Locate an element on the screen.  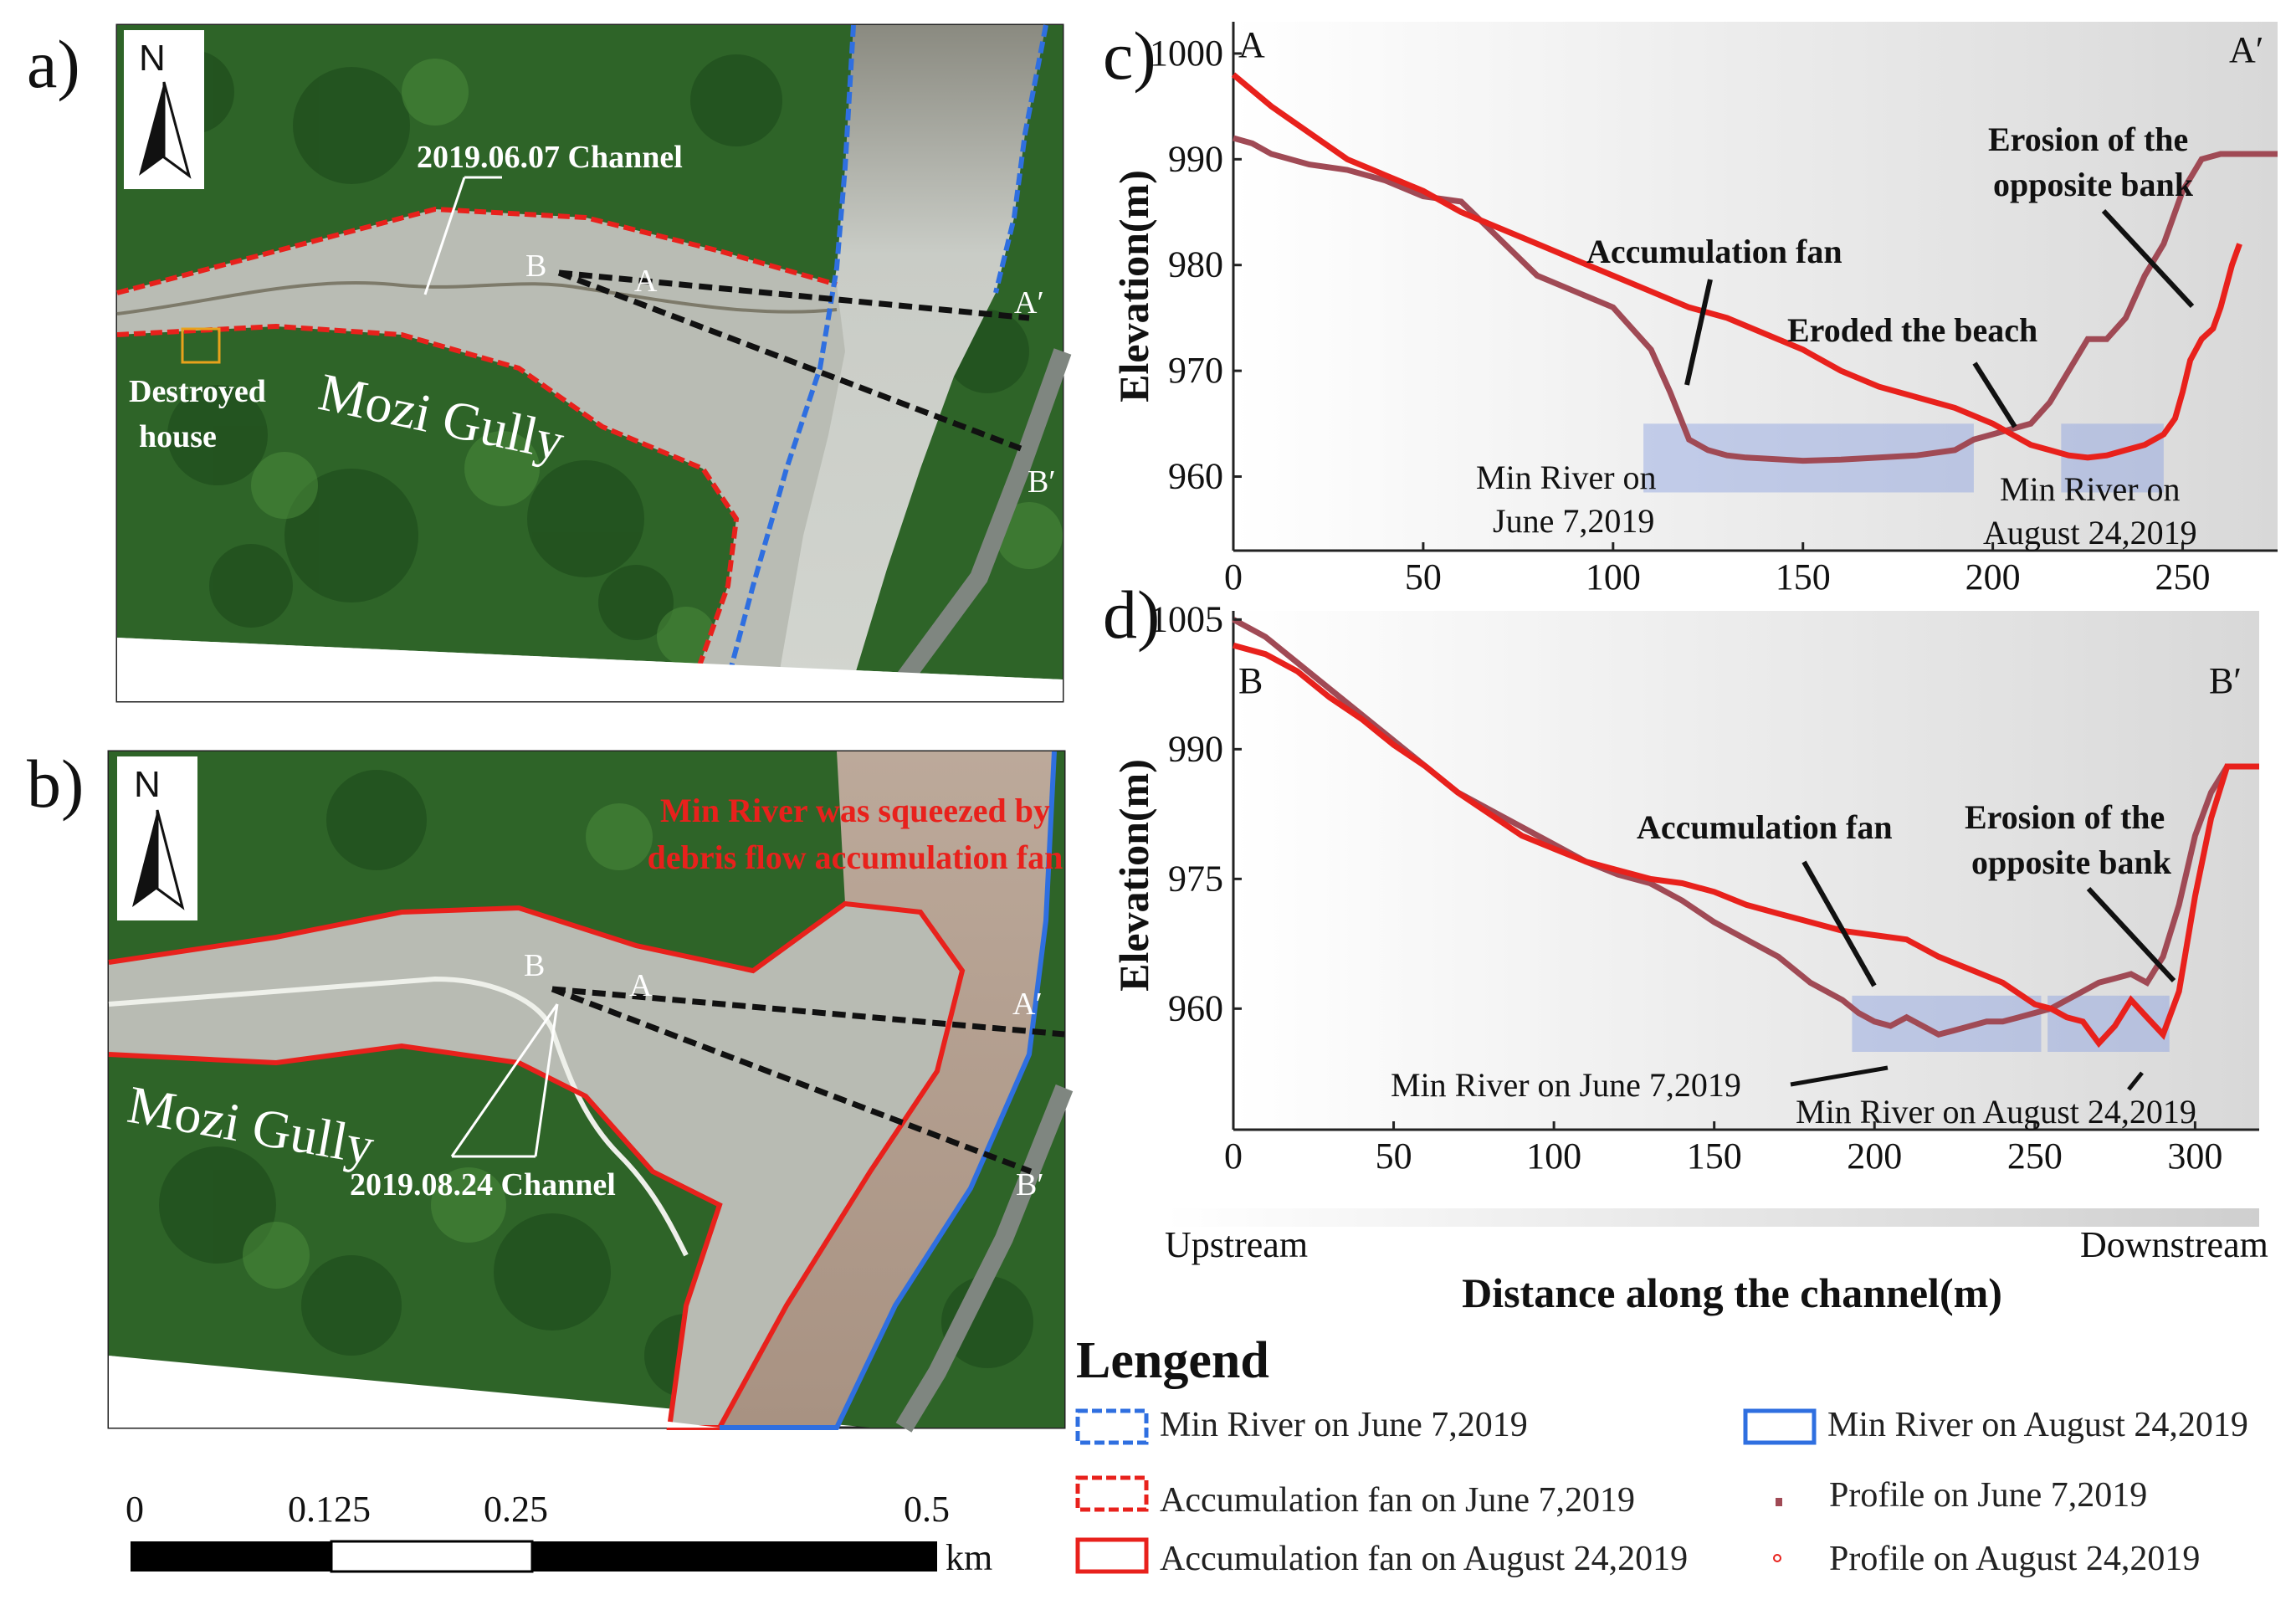
map-b-squeeze-line-2: debris flow accumulation fan is located at coordinates (855, 857).